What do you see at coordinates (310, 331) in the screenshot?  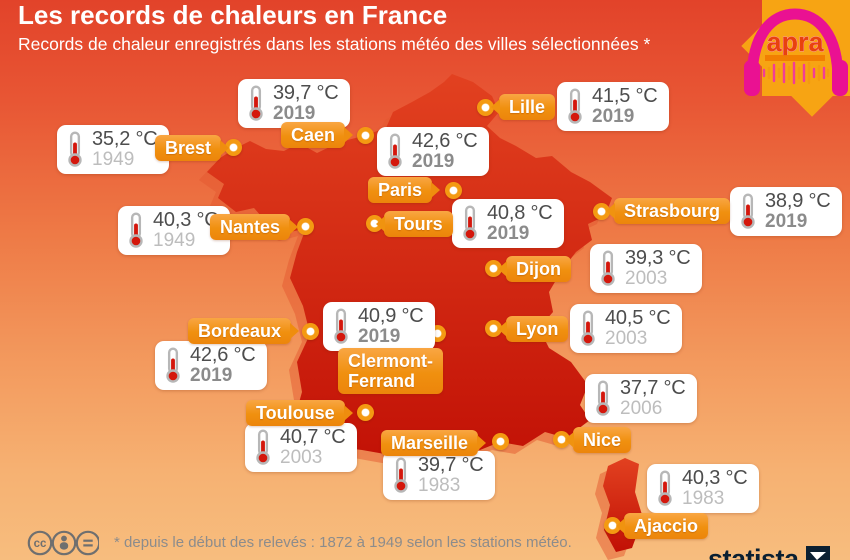 I see `city-dot-bordeaux` at bounding box center [310, 331].